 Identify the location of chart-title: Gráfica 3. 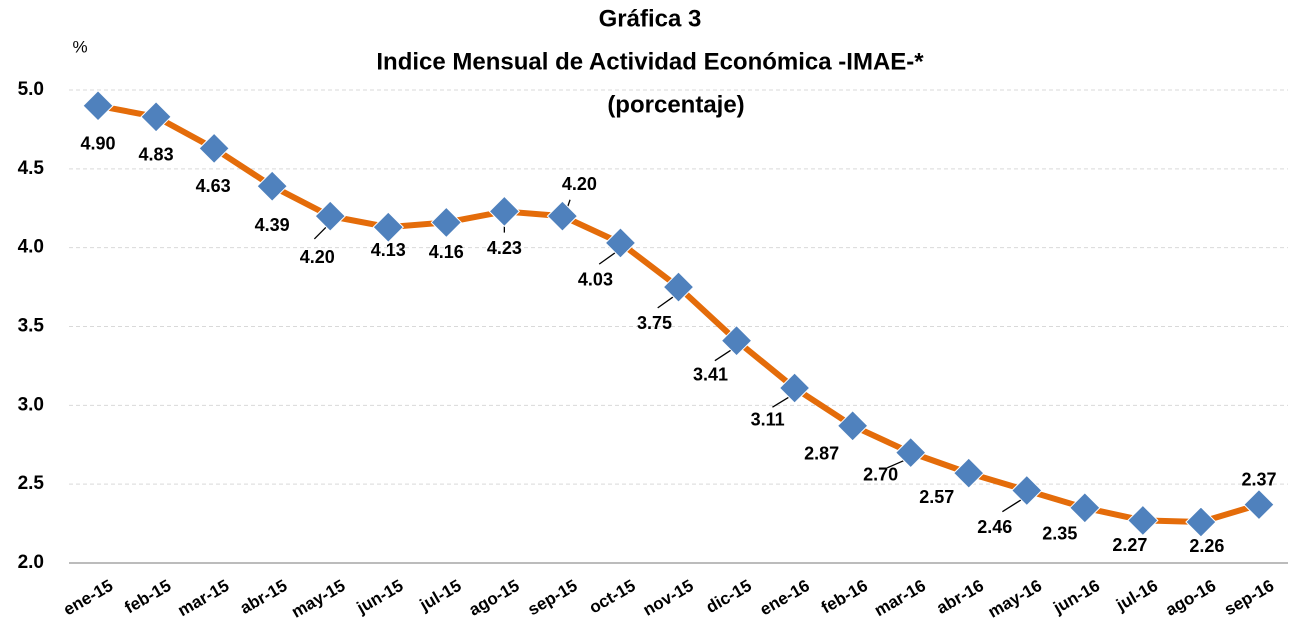
(650, 18).